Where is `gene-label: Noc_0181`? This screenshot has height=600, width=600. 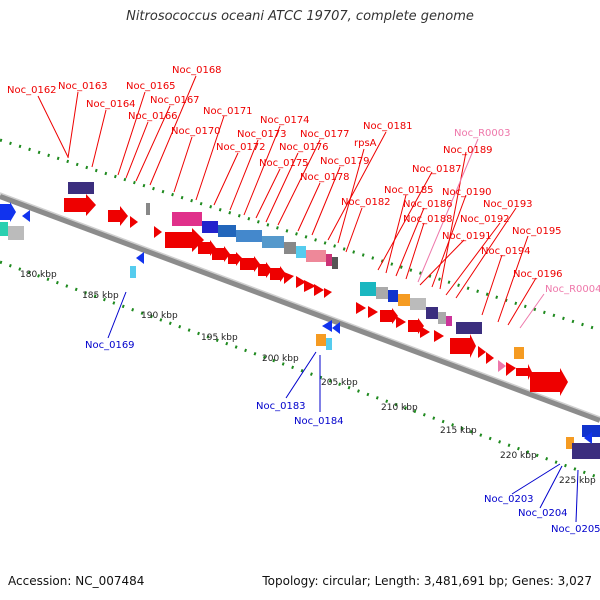 gene-label: Noc_0181 is located at coordinates (388, 126).